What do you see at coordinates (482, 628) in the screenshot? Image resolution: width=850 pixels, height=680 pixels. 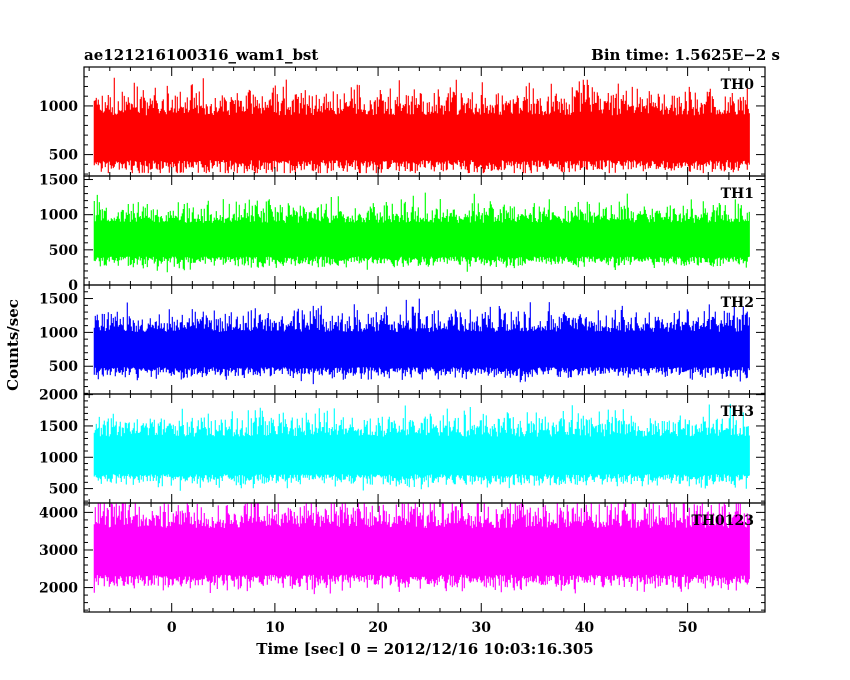 I see `x-tick-label: 30` at bounding box center [482, 628].